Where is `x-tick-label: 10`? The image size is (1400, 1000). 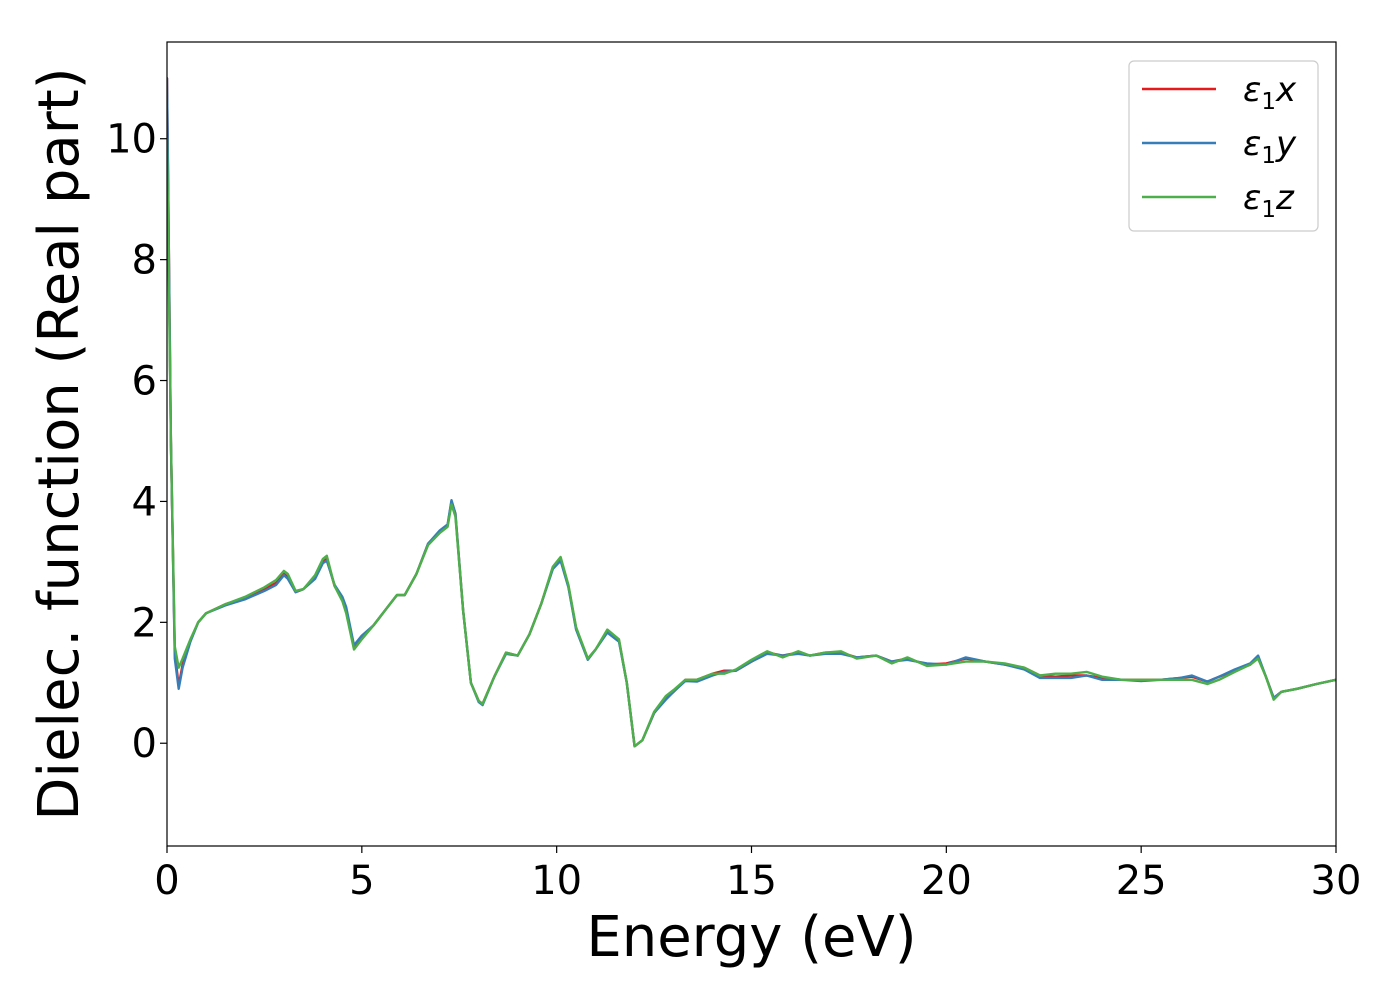
x-tick-label: 10 is located at coordinates (556, 881).